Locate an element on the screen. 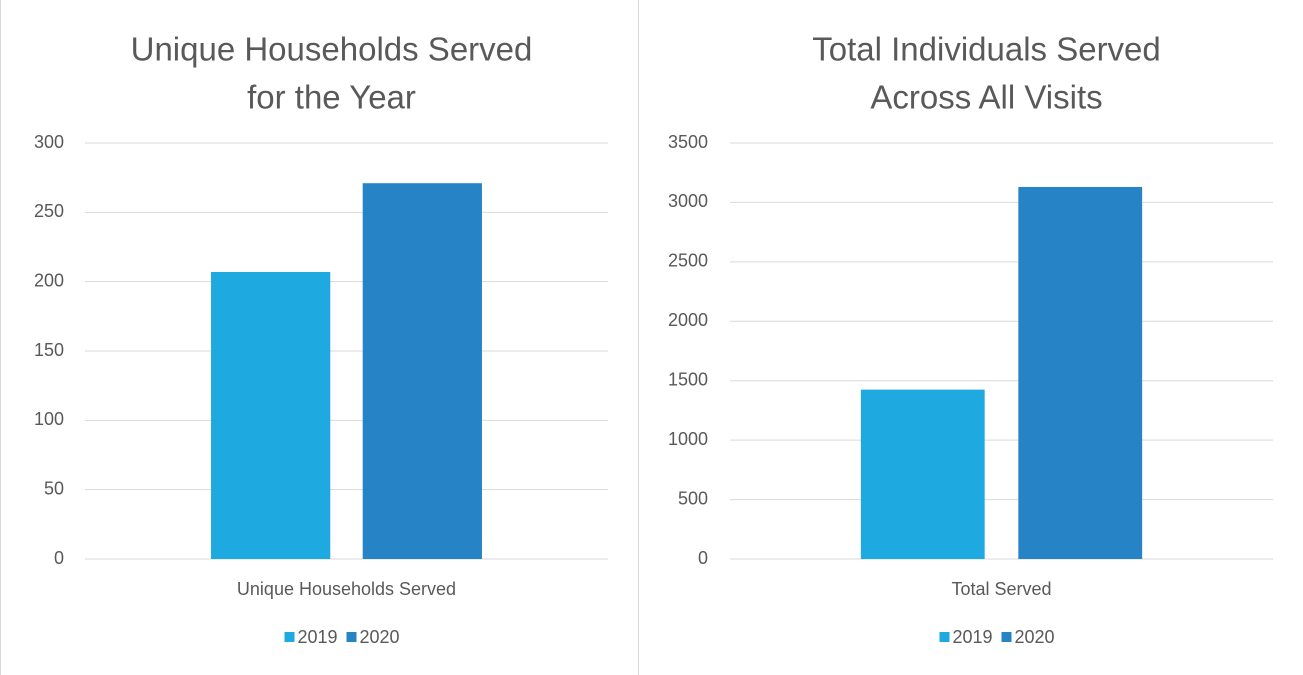 The width and height of the screenshot is (1303, 675). chart-title: Total Individuals Served is located at coordinates (986, 49).